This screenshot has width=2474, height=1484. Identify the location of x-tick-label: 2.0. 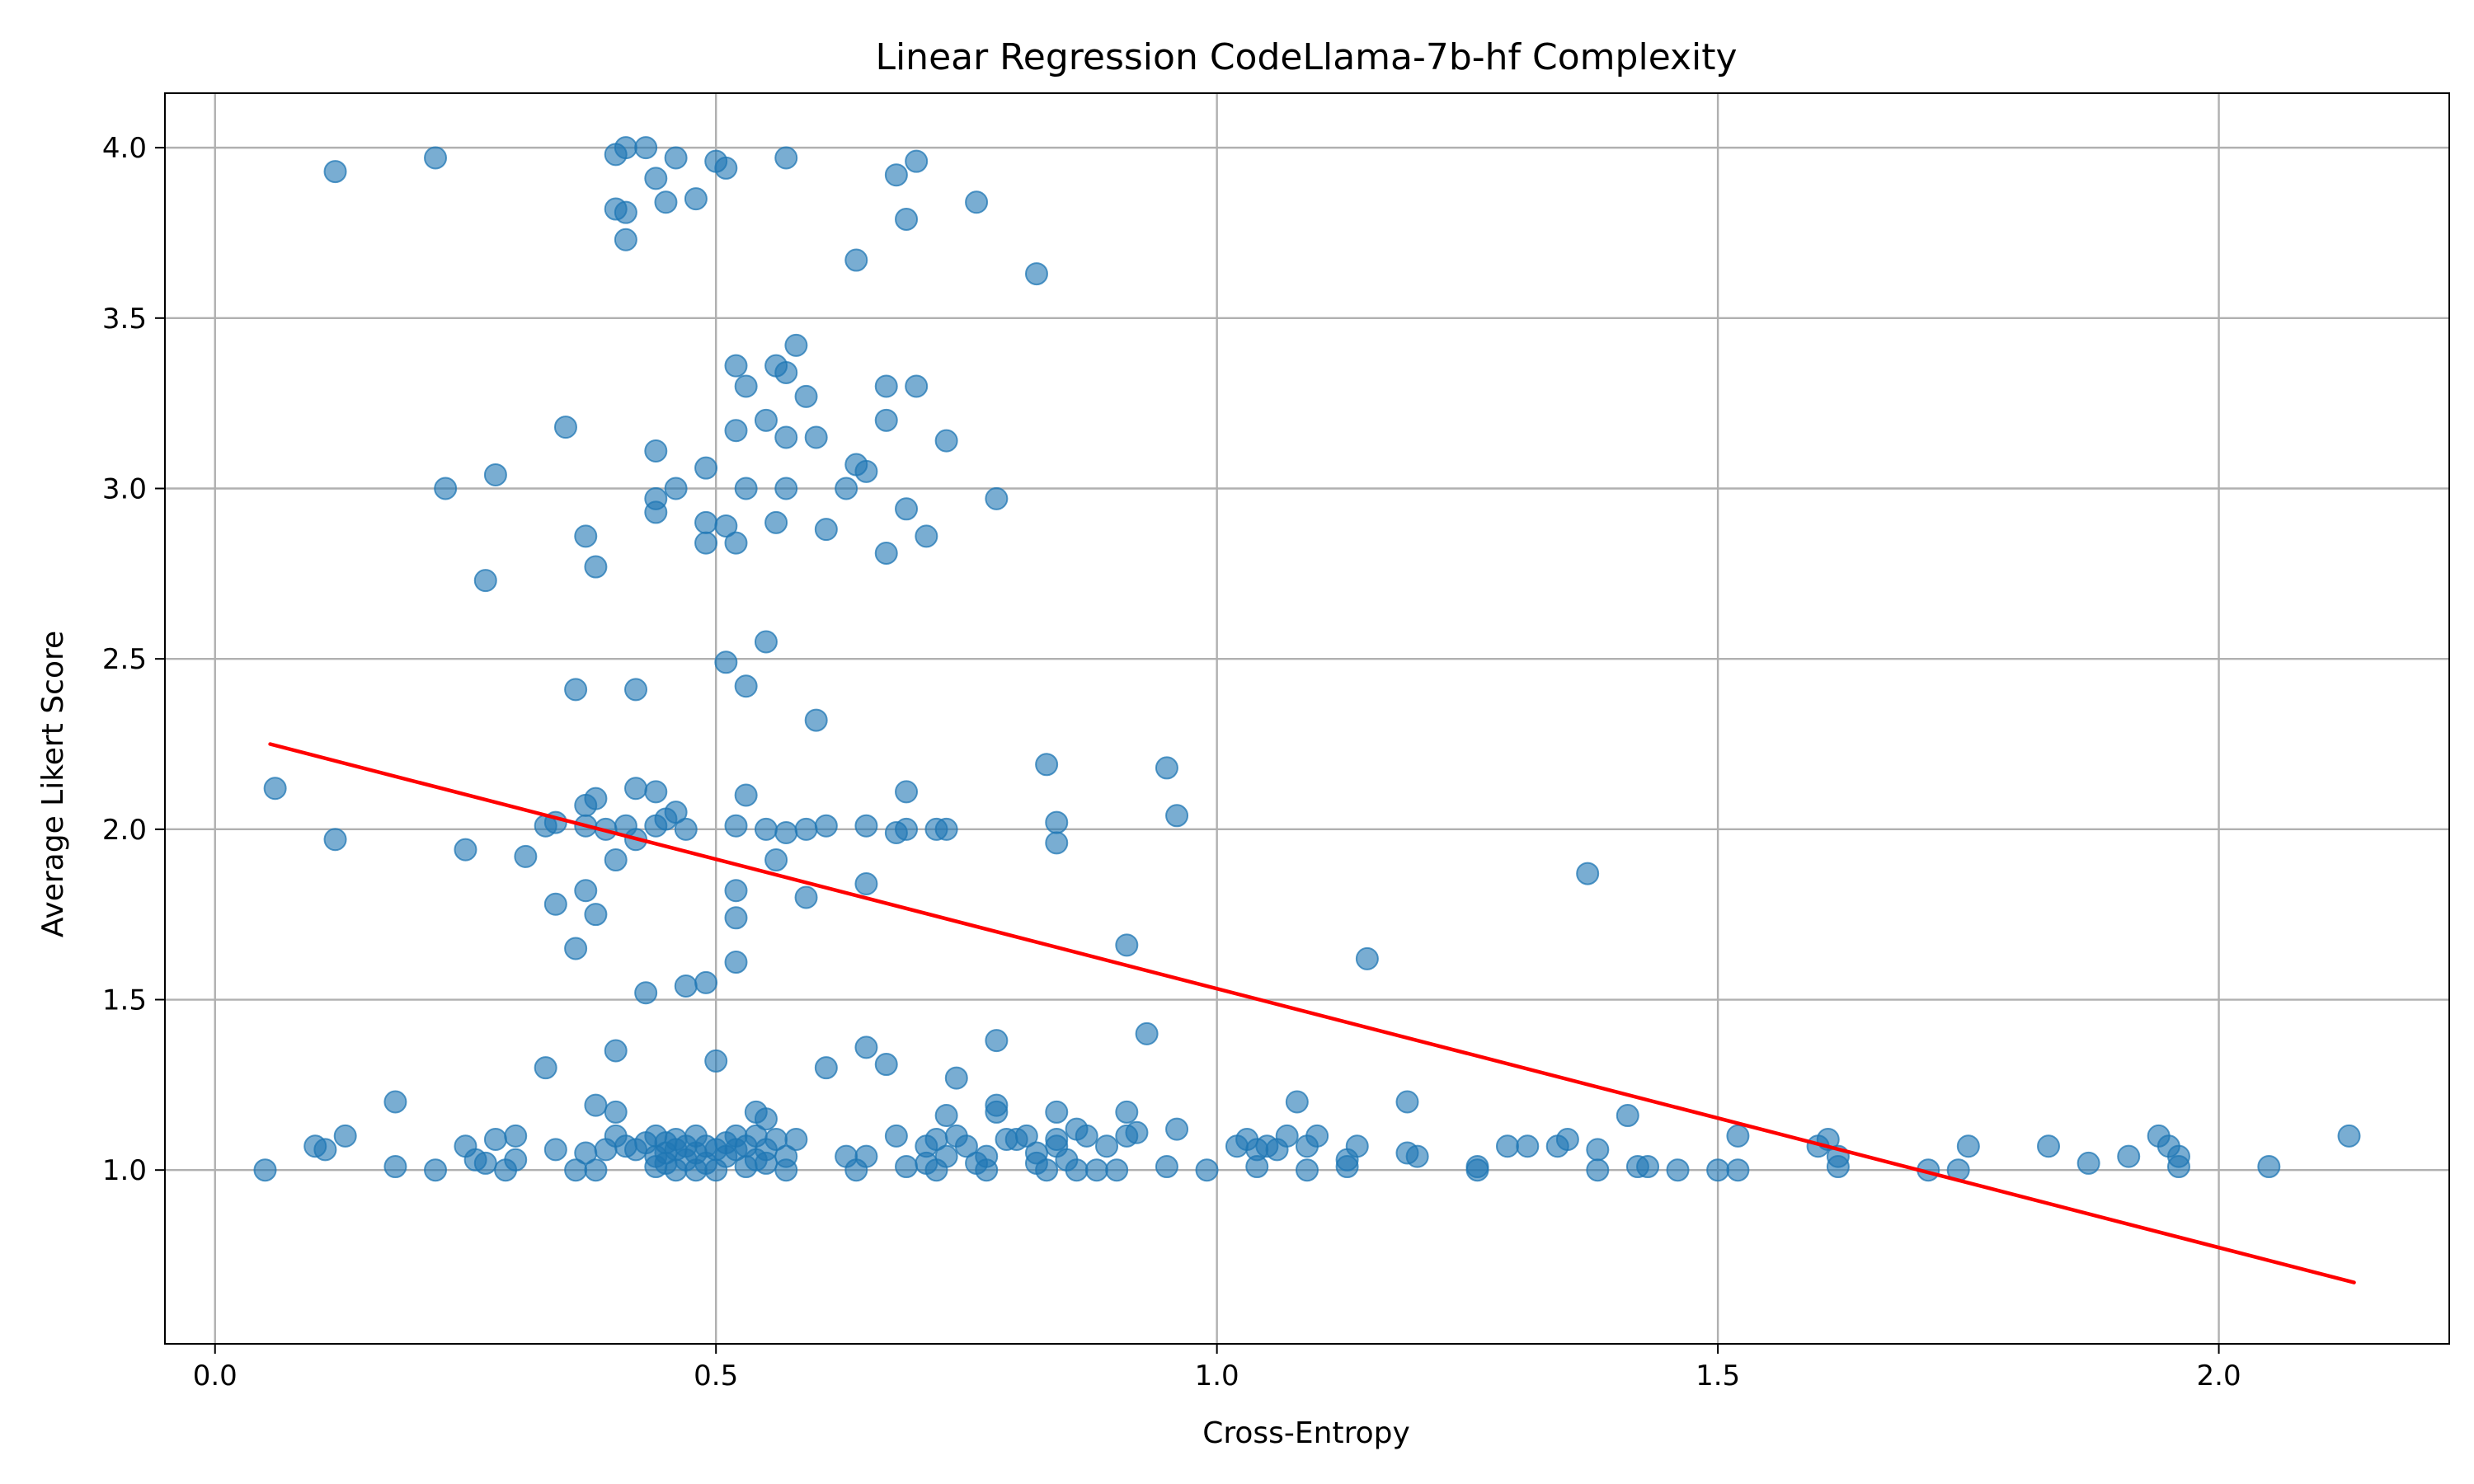
(2219, 1376).